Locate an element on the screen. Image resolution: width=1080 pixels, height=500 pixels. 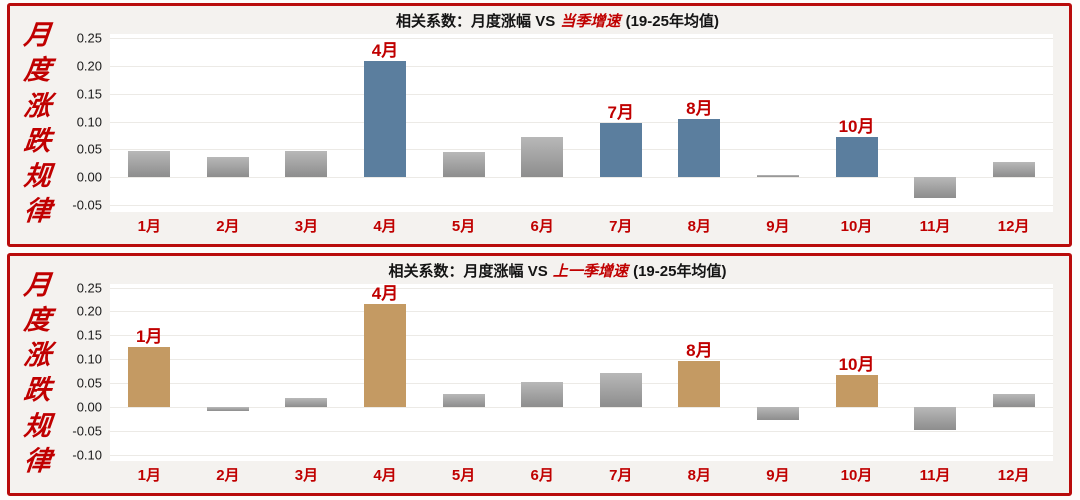
y-axis: 0.25 0.20 0.15 0.10 0.05 0.00 -0.05 is located at coordinates (86, 121).